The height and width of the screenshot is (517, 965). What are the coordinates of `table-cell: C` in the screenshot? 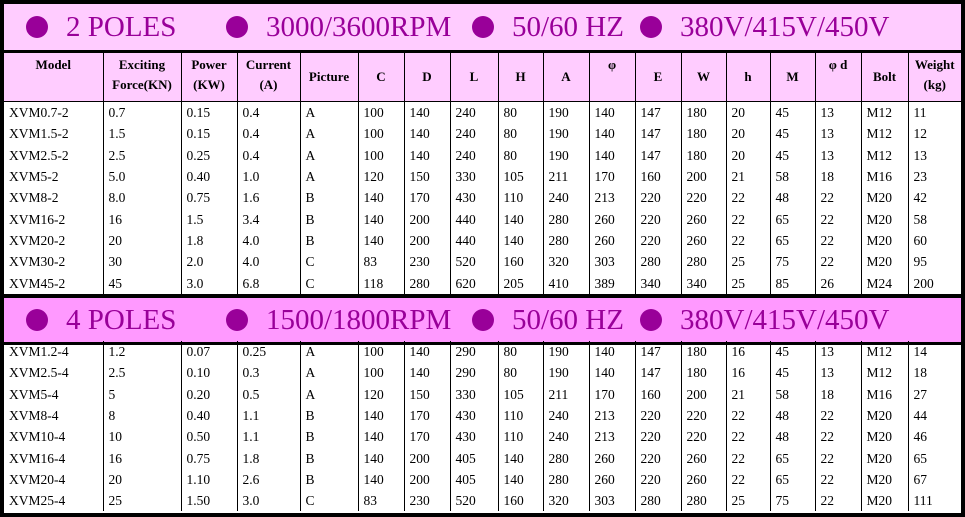 It's located at (328, 501).